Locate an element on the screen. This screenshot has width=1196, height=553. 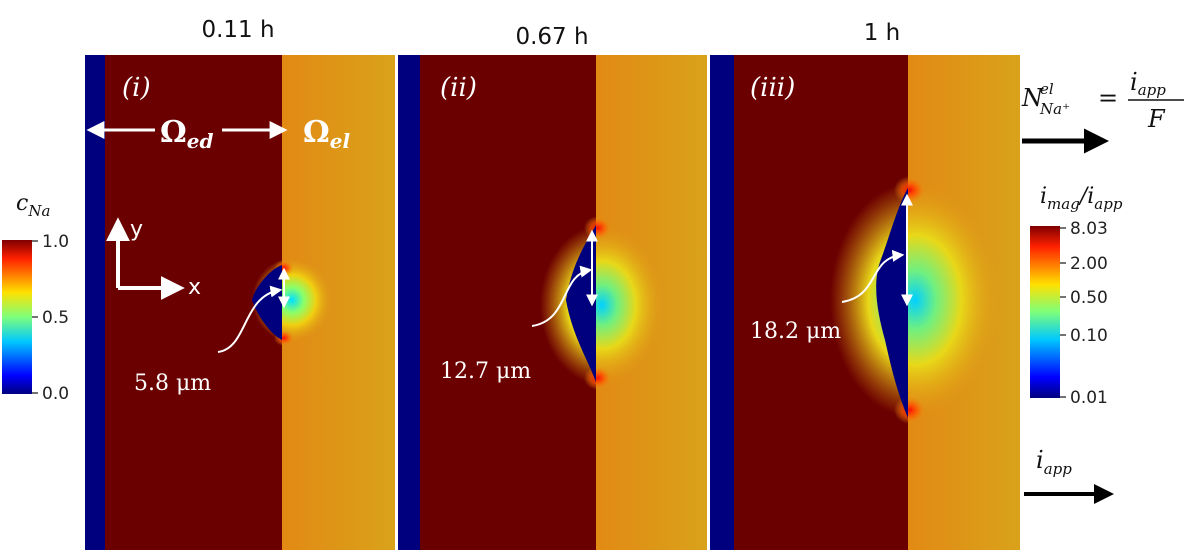
panel-1-time: 0.11 h is located at coordinates (237, 30).